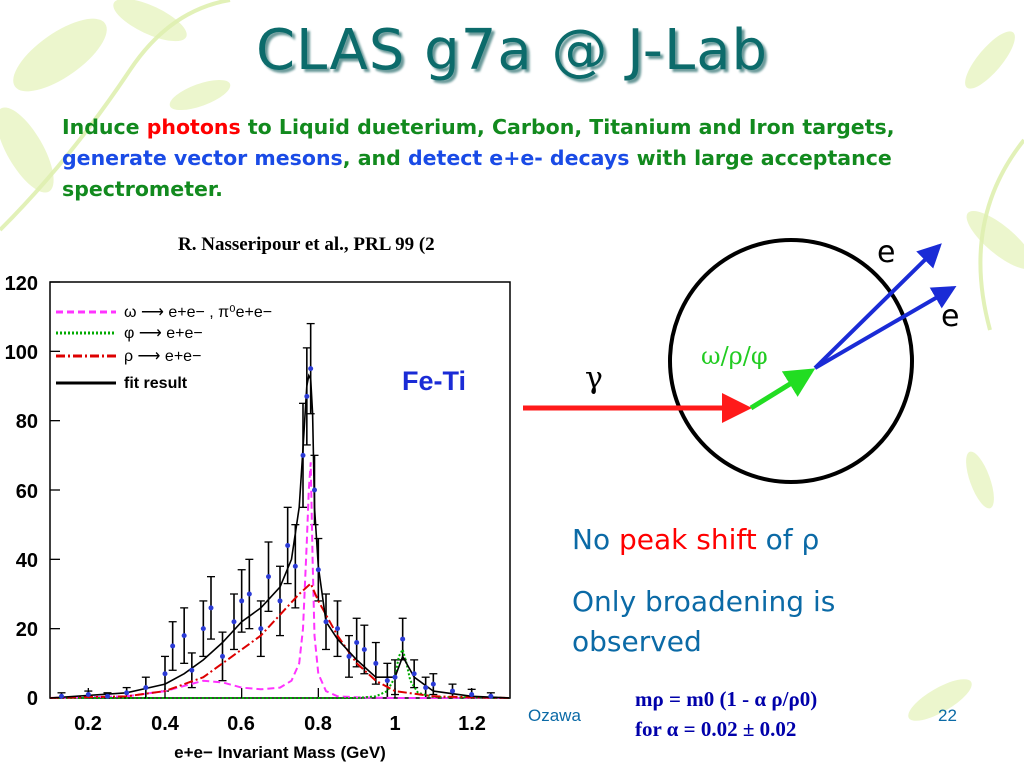  I want to click on intro-text-part: Induce, so click(104, 127).